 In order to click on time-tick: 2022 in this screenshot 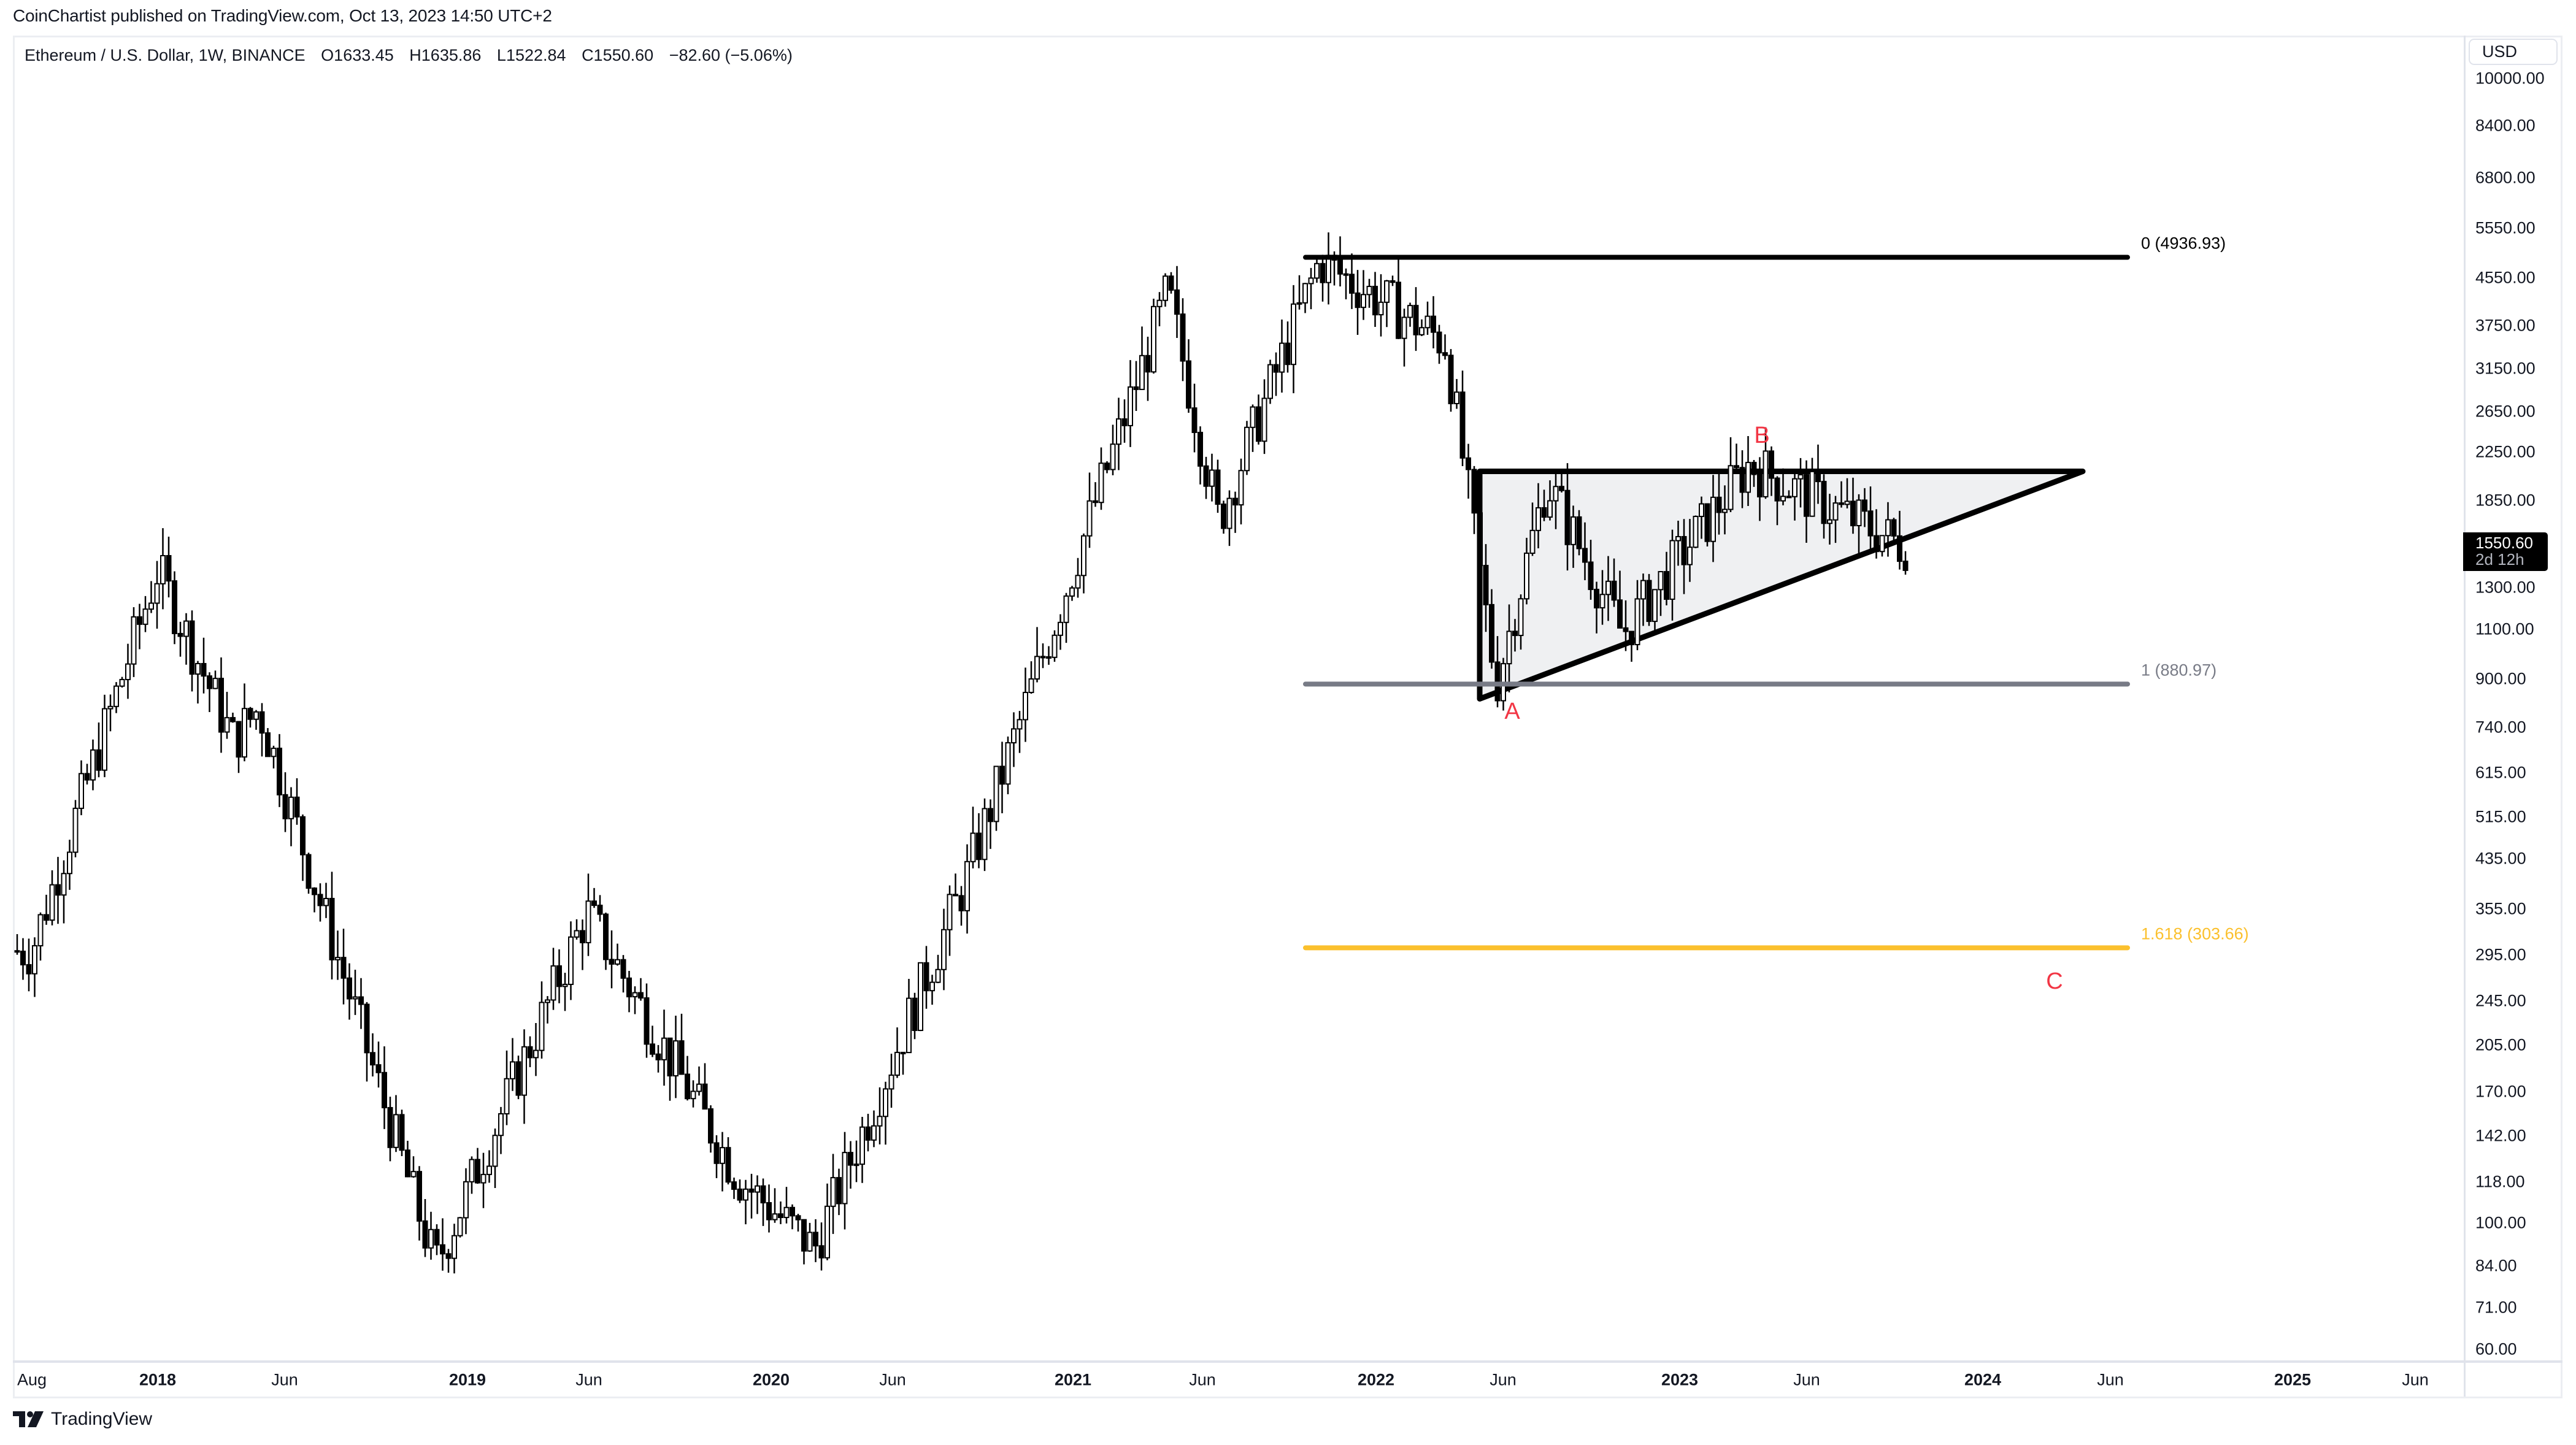, I will do `click(1376, 1379)`.